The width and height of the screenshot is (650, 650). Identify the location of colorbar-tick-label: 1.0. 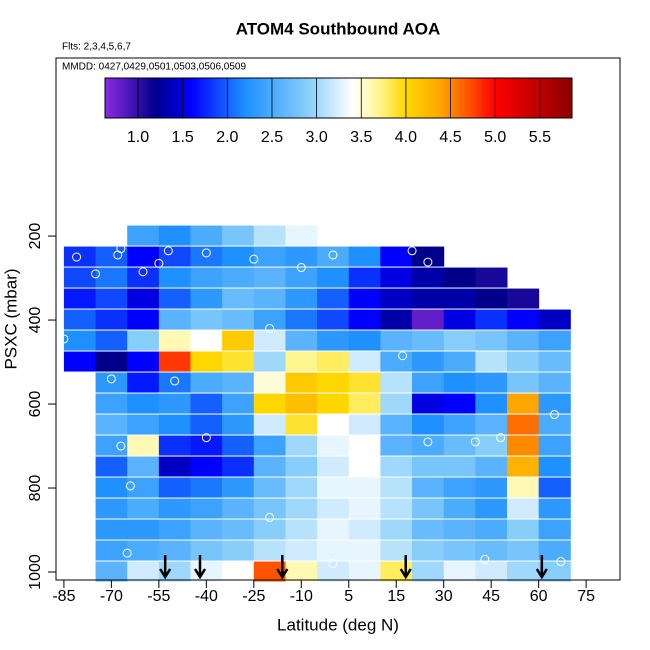
(138, 137).